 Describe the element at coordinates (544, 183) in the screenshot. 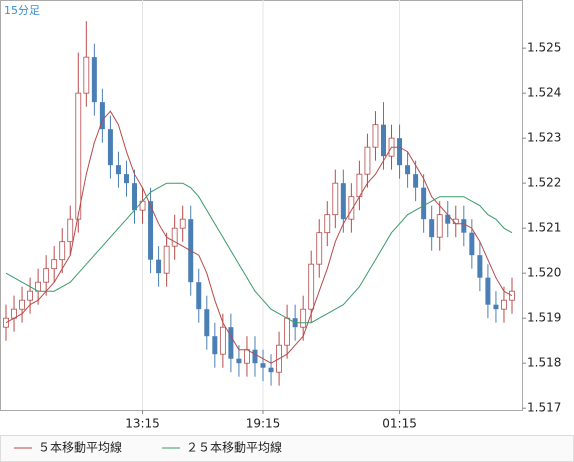

I see `y-tick-label: 1.522` at that location.